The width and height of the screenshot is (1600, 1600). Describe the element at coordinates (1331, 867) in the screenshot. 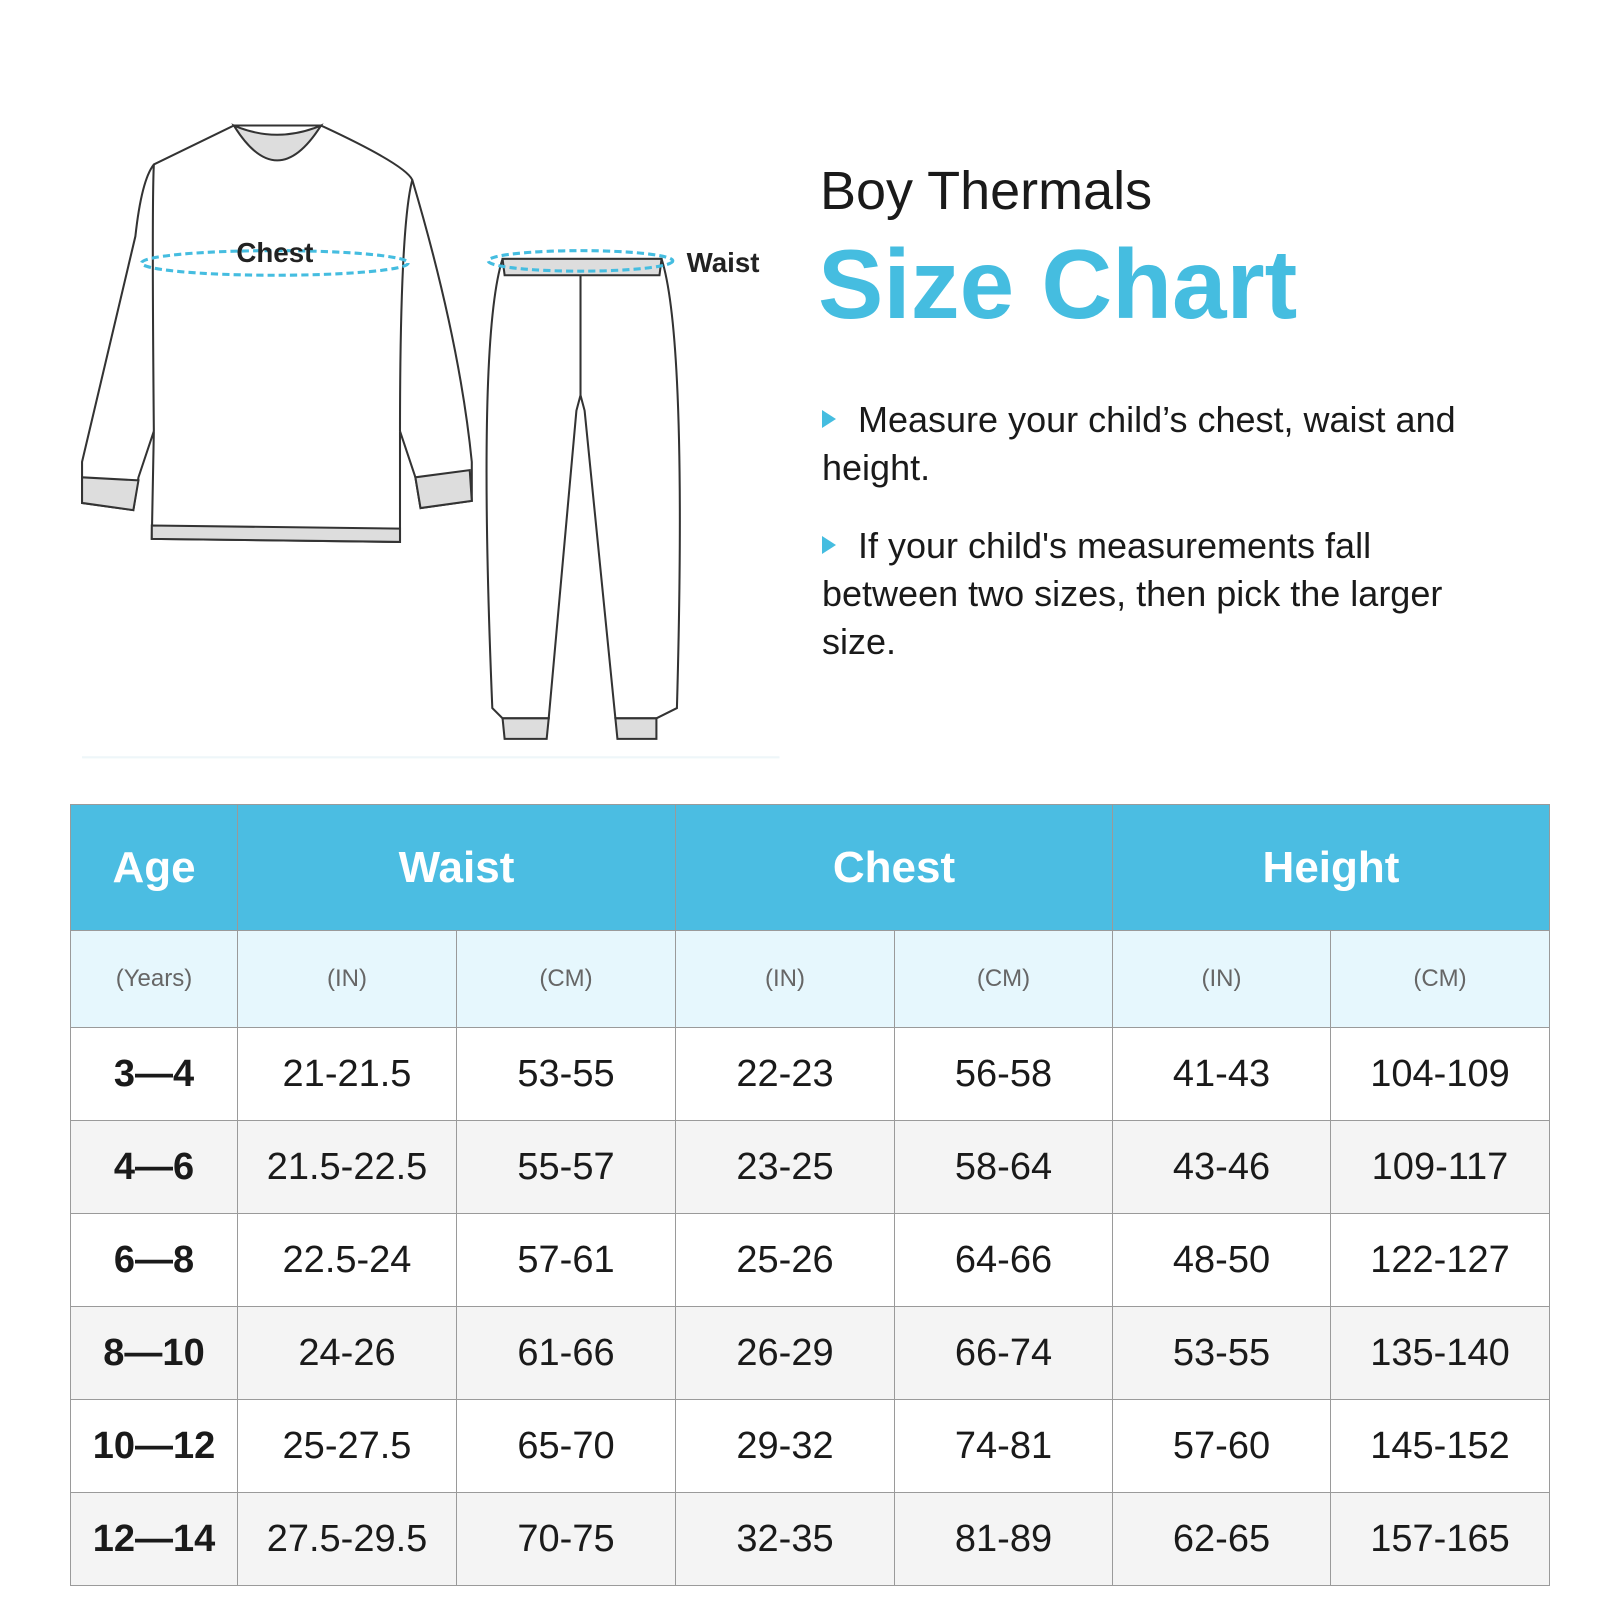

I see `header-cell: Height` at that location.